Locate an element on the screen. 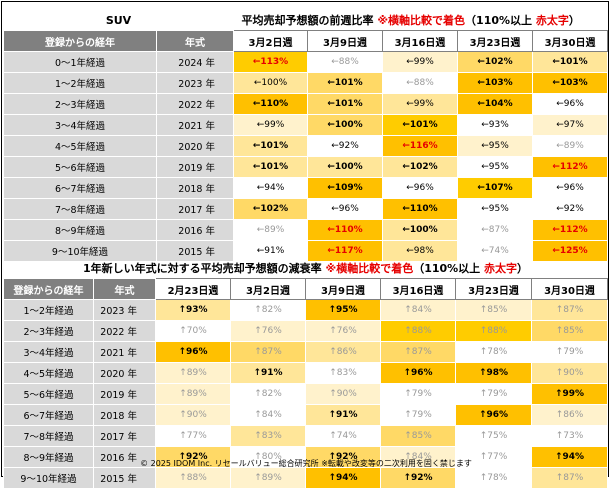 The height and width of the screenshot is (489, 612). ratio-cell: ←116% is located at coordinates (420, 146).